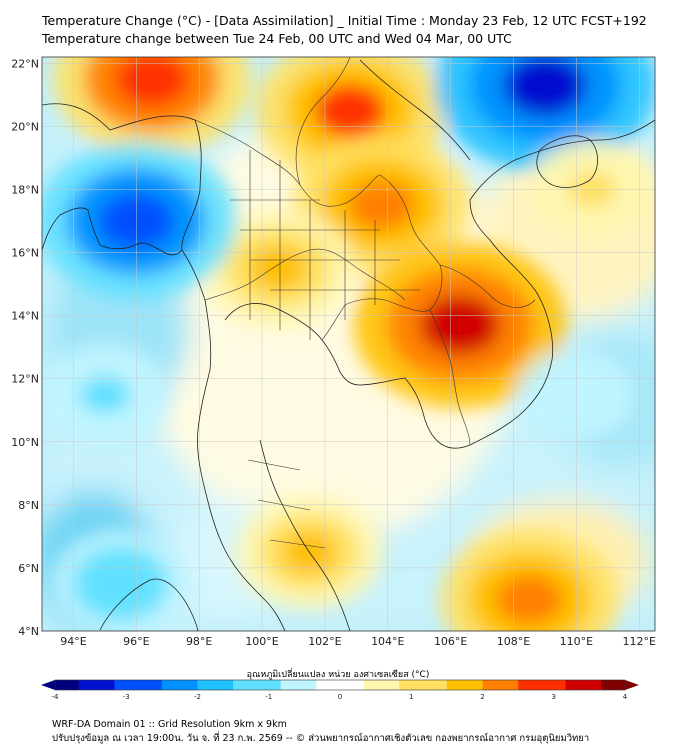 Image resolution: width=676 pixels, height=756 pixels. Describe the element at coordinates (25, 379) in the screenshot. I see `lat-tick-label: 12°N` at that location.